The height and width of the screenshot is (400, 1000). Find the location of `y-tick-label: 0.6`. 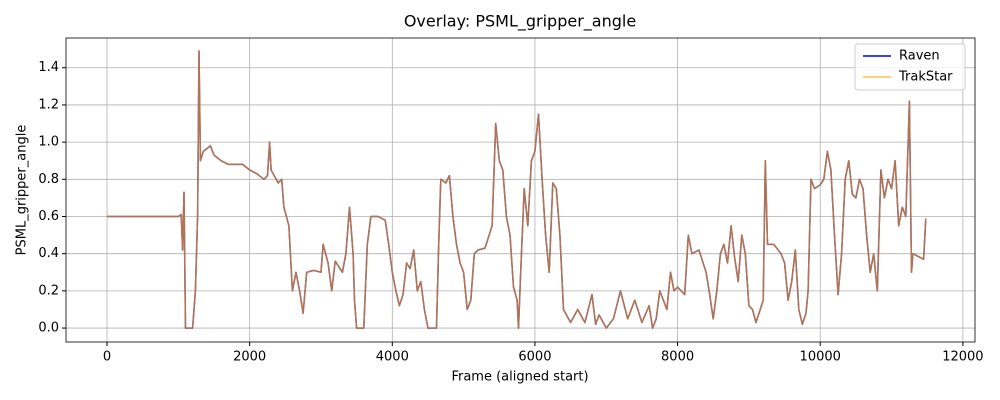

y-tick-label: 0.6 is located at coordinates (48, 216).